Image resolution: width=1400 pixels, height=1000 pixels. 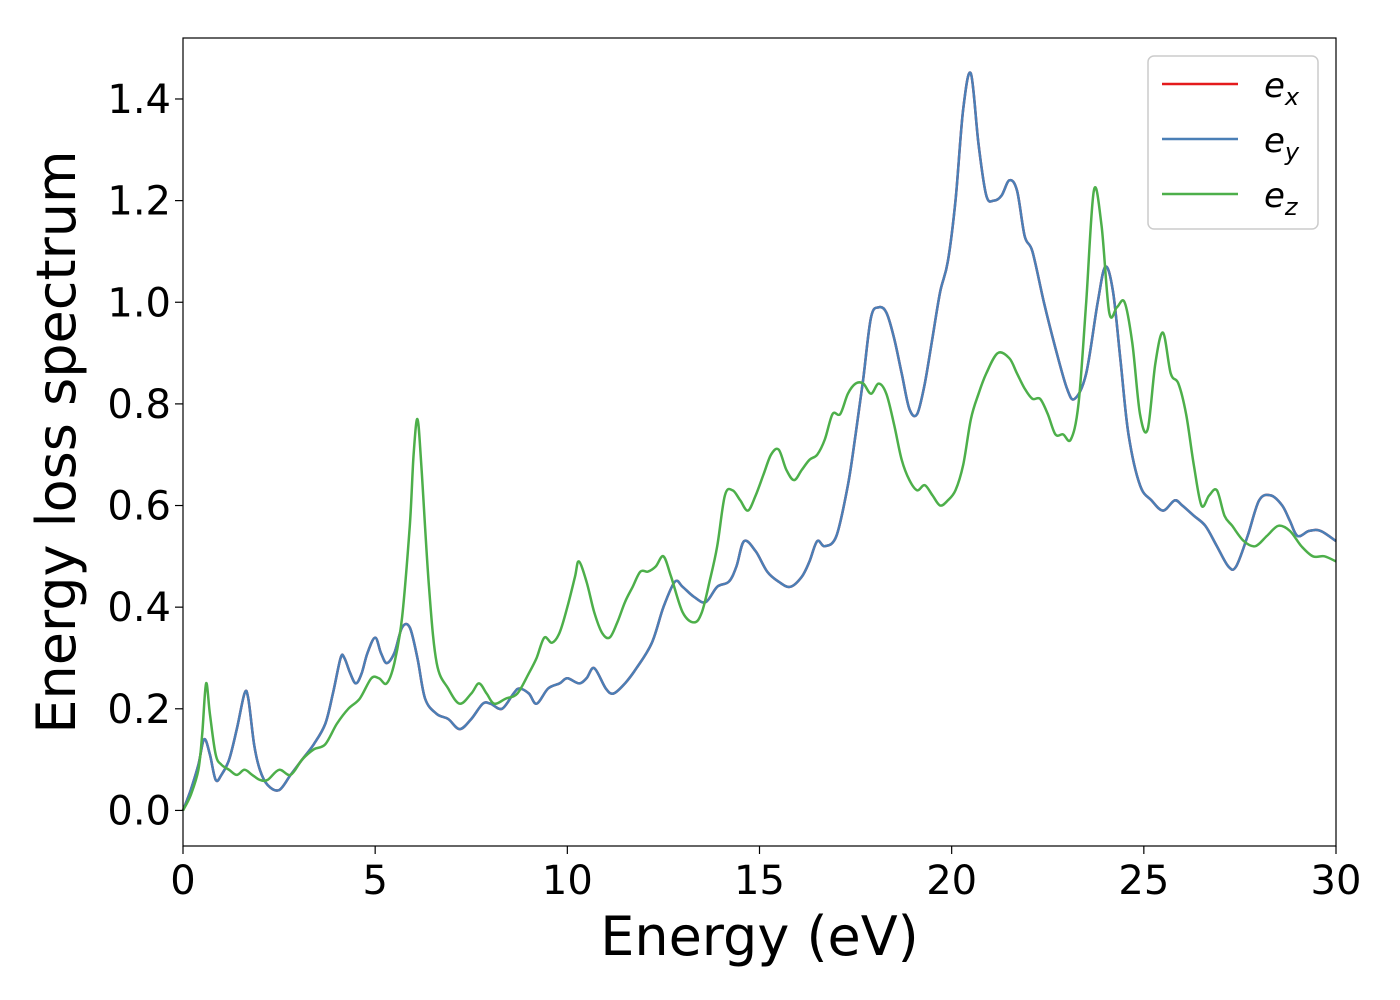 What do you see at coordinates (145, 455) in the screenshot?
I see `y-axis: 0.0 0.2 0.4 0.6 0.8 1.0 1.2 1.4` at bounding box center [145, 455].